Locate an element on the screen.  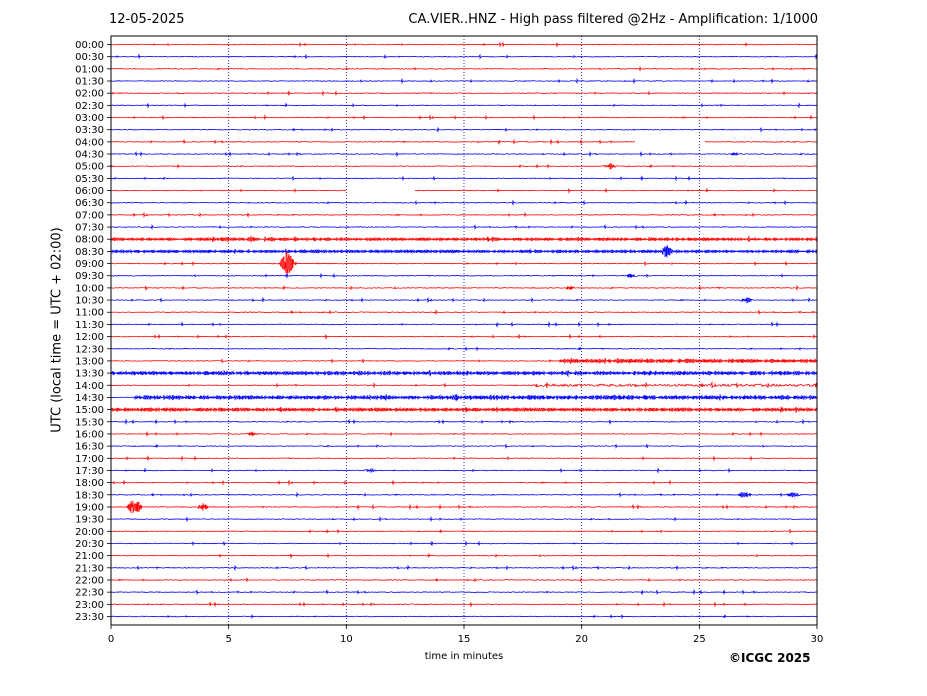
y-tick-label: 00:30 is located at coordinates (89, 57).